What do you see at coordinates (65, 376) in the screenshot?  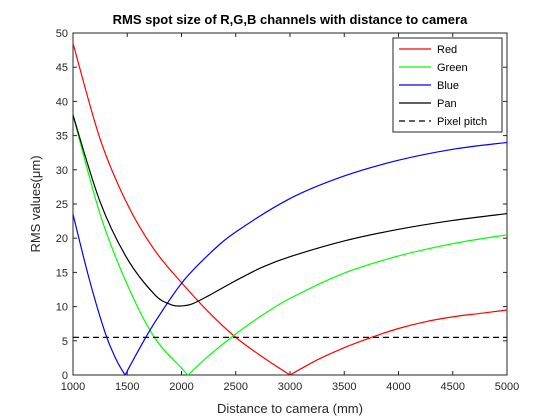 I see `y-tick-label: 0` at bounding box center [65, 376].